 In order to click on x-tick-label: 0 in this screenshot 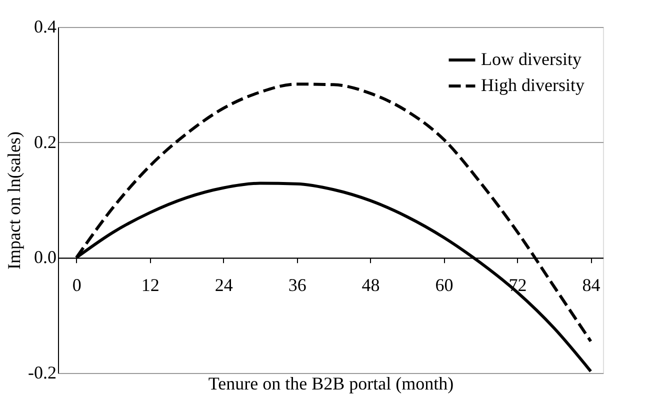, I will do `click(77, 285)`.